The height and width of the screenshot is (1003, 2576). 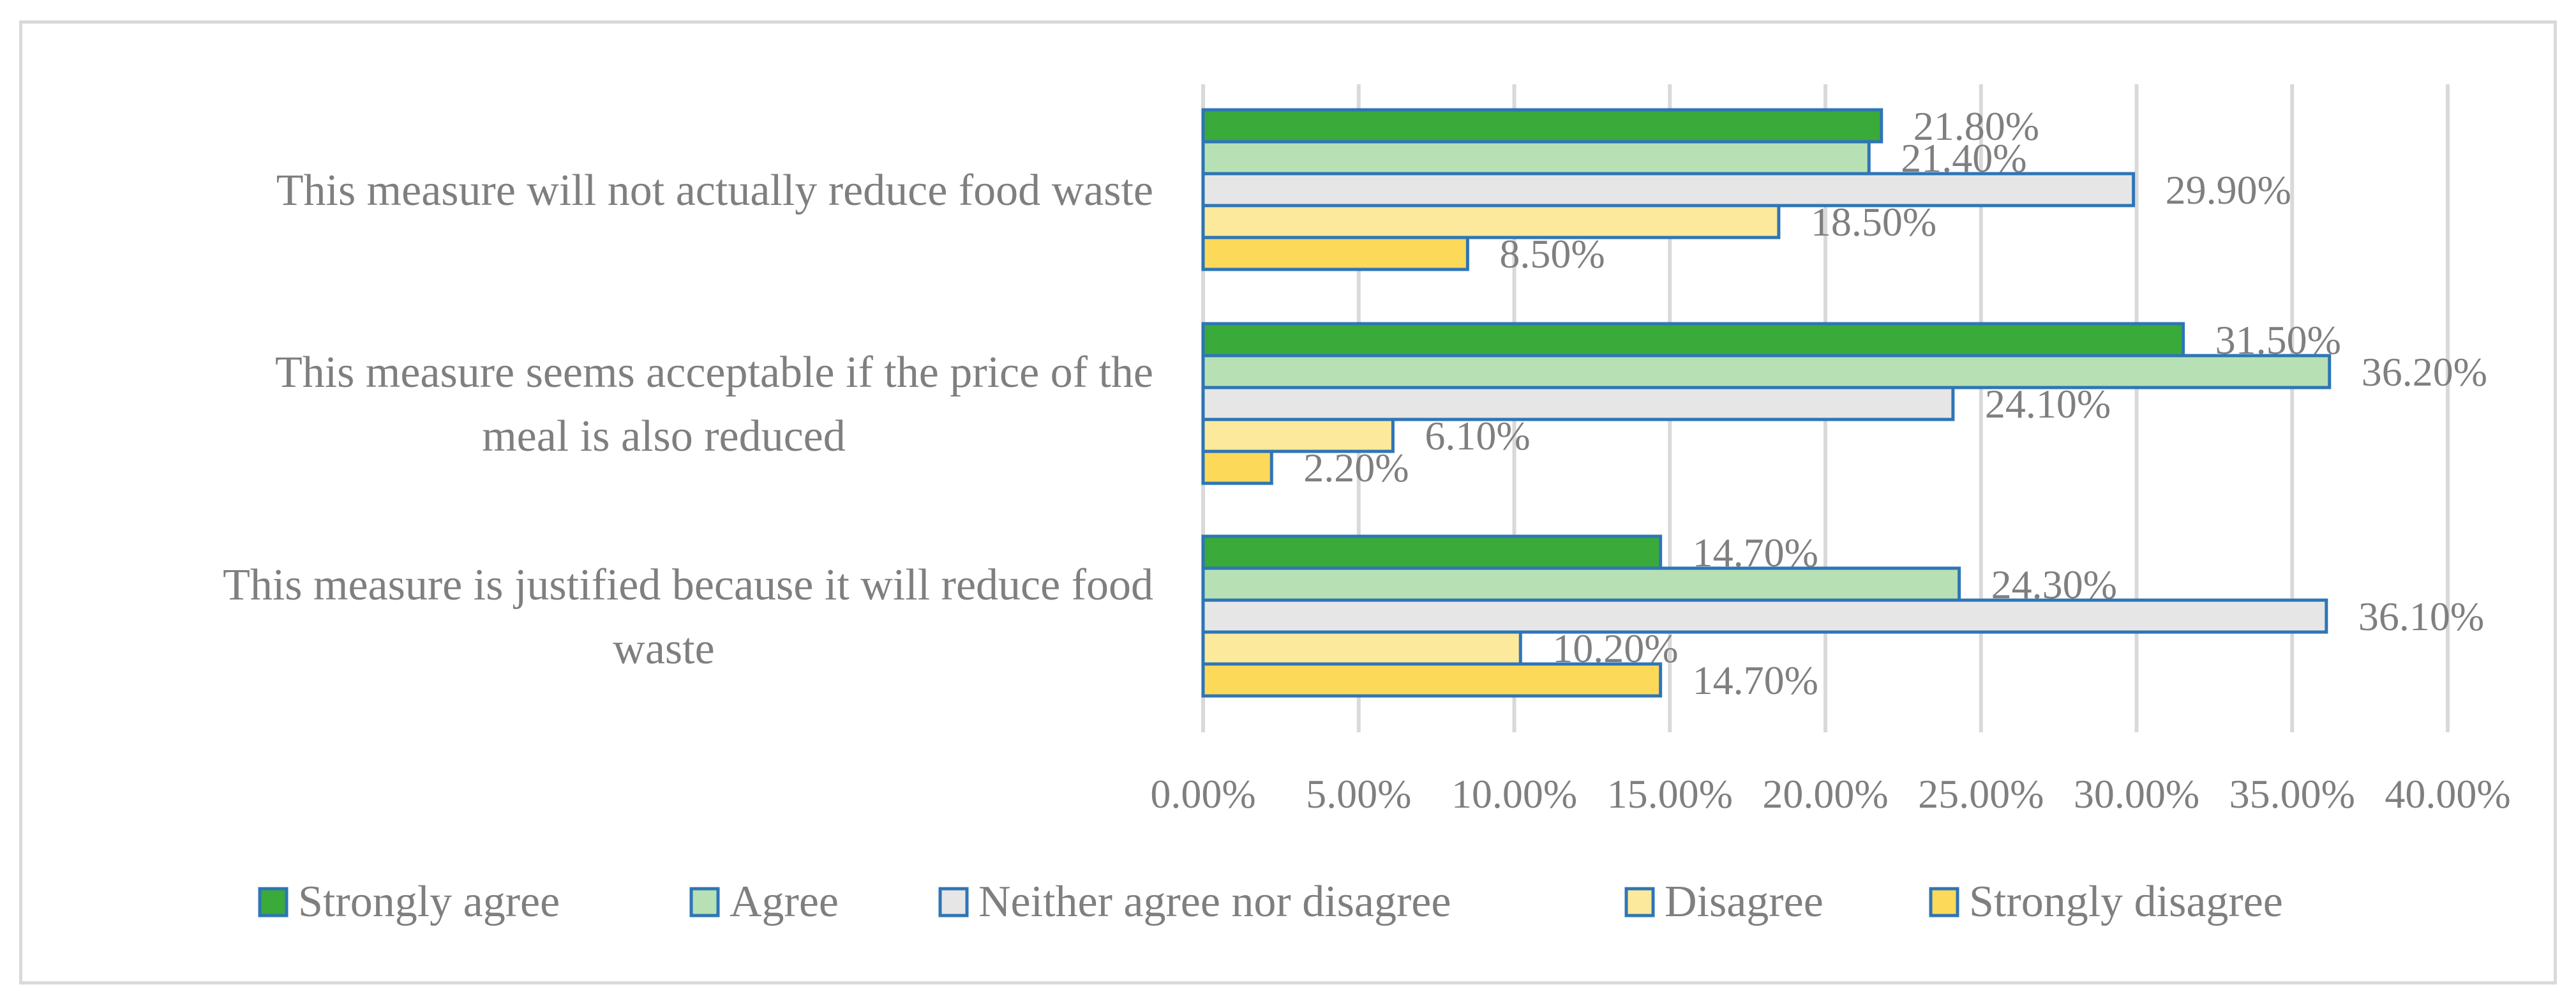 What do you see at coordinates (2228, 190) in the screenshot?
I see `data-label: 29.90%` at bounding box center [2228, 190].